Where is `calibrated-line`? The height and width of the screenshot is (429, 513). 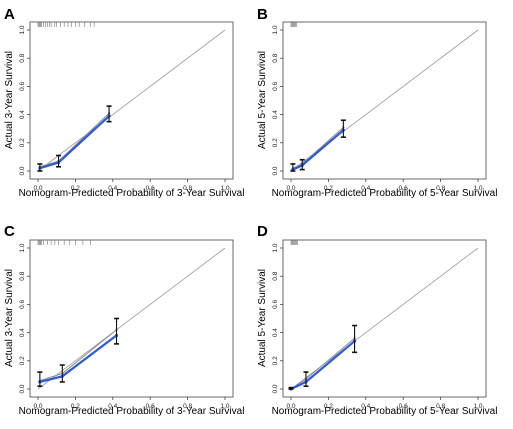
calibrated-line is located at coordinates (74, 142).